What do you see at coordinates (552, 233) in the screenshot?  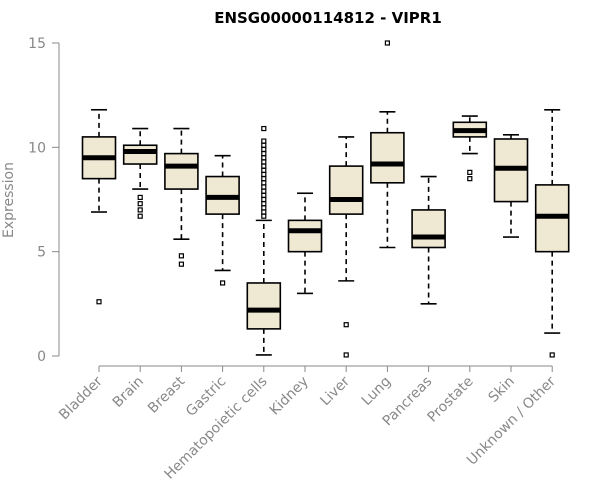 I see `box-unknown-other` at bounding box center [552, 233].